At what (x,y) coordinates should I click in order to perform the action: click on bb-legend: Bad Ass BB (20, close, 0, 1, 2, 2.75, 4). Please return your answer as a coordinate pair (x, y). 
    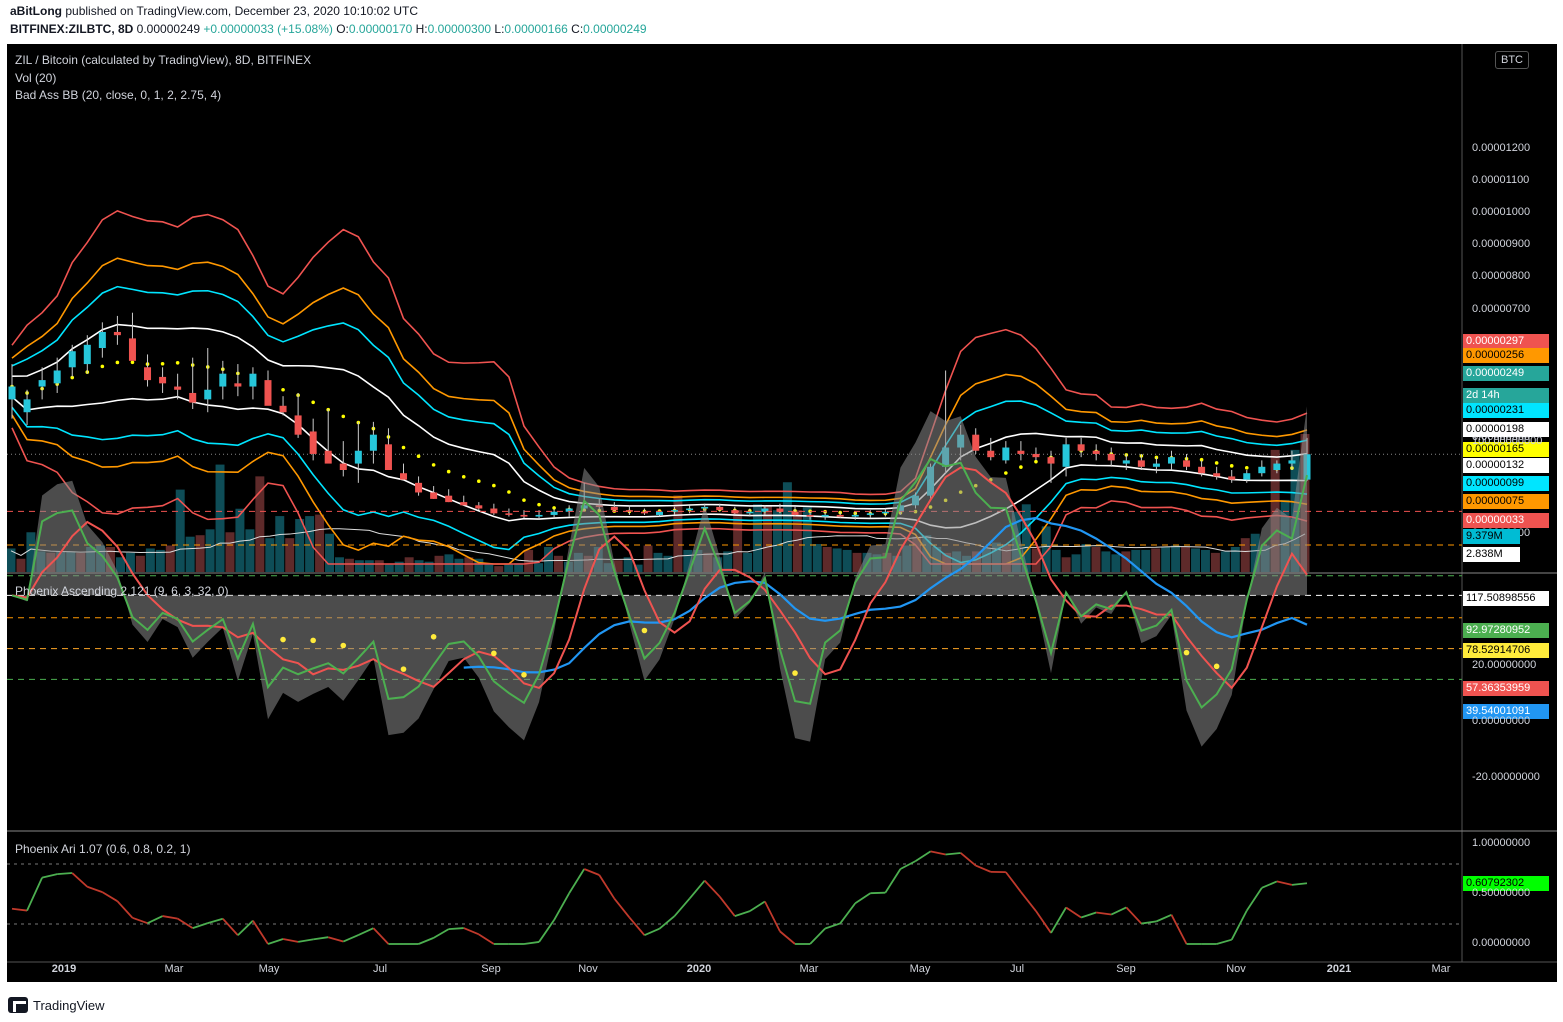
    Looking at the image, I should click on (118, 95).